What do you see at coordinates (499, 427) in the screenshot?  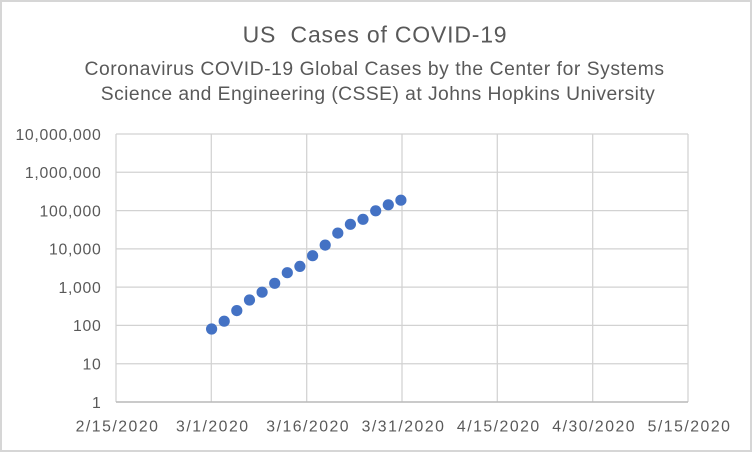 I see `svg-text: 4/15/2020` at bounding box center [499, 427].